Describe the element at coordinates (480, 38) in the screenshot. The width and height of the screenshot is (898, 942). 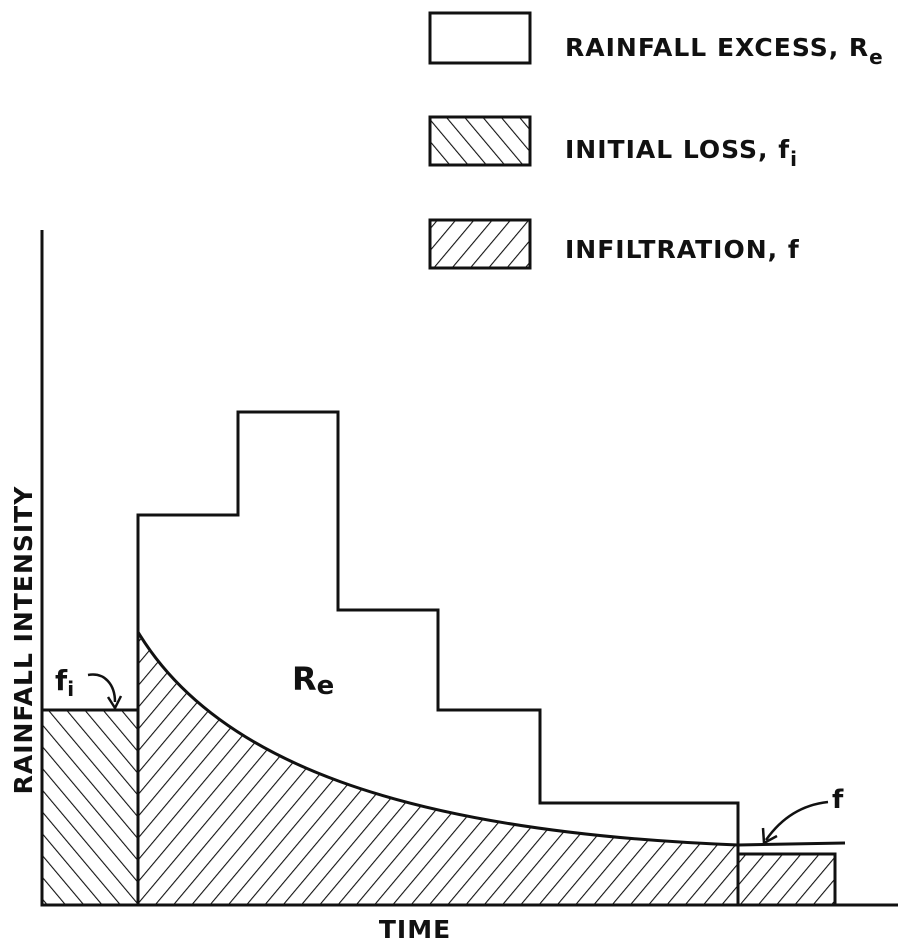
I see `legend-box-excess` at that location.